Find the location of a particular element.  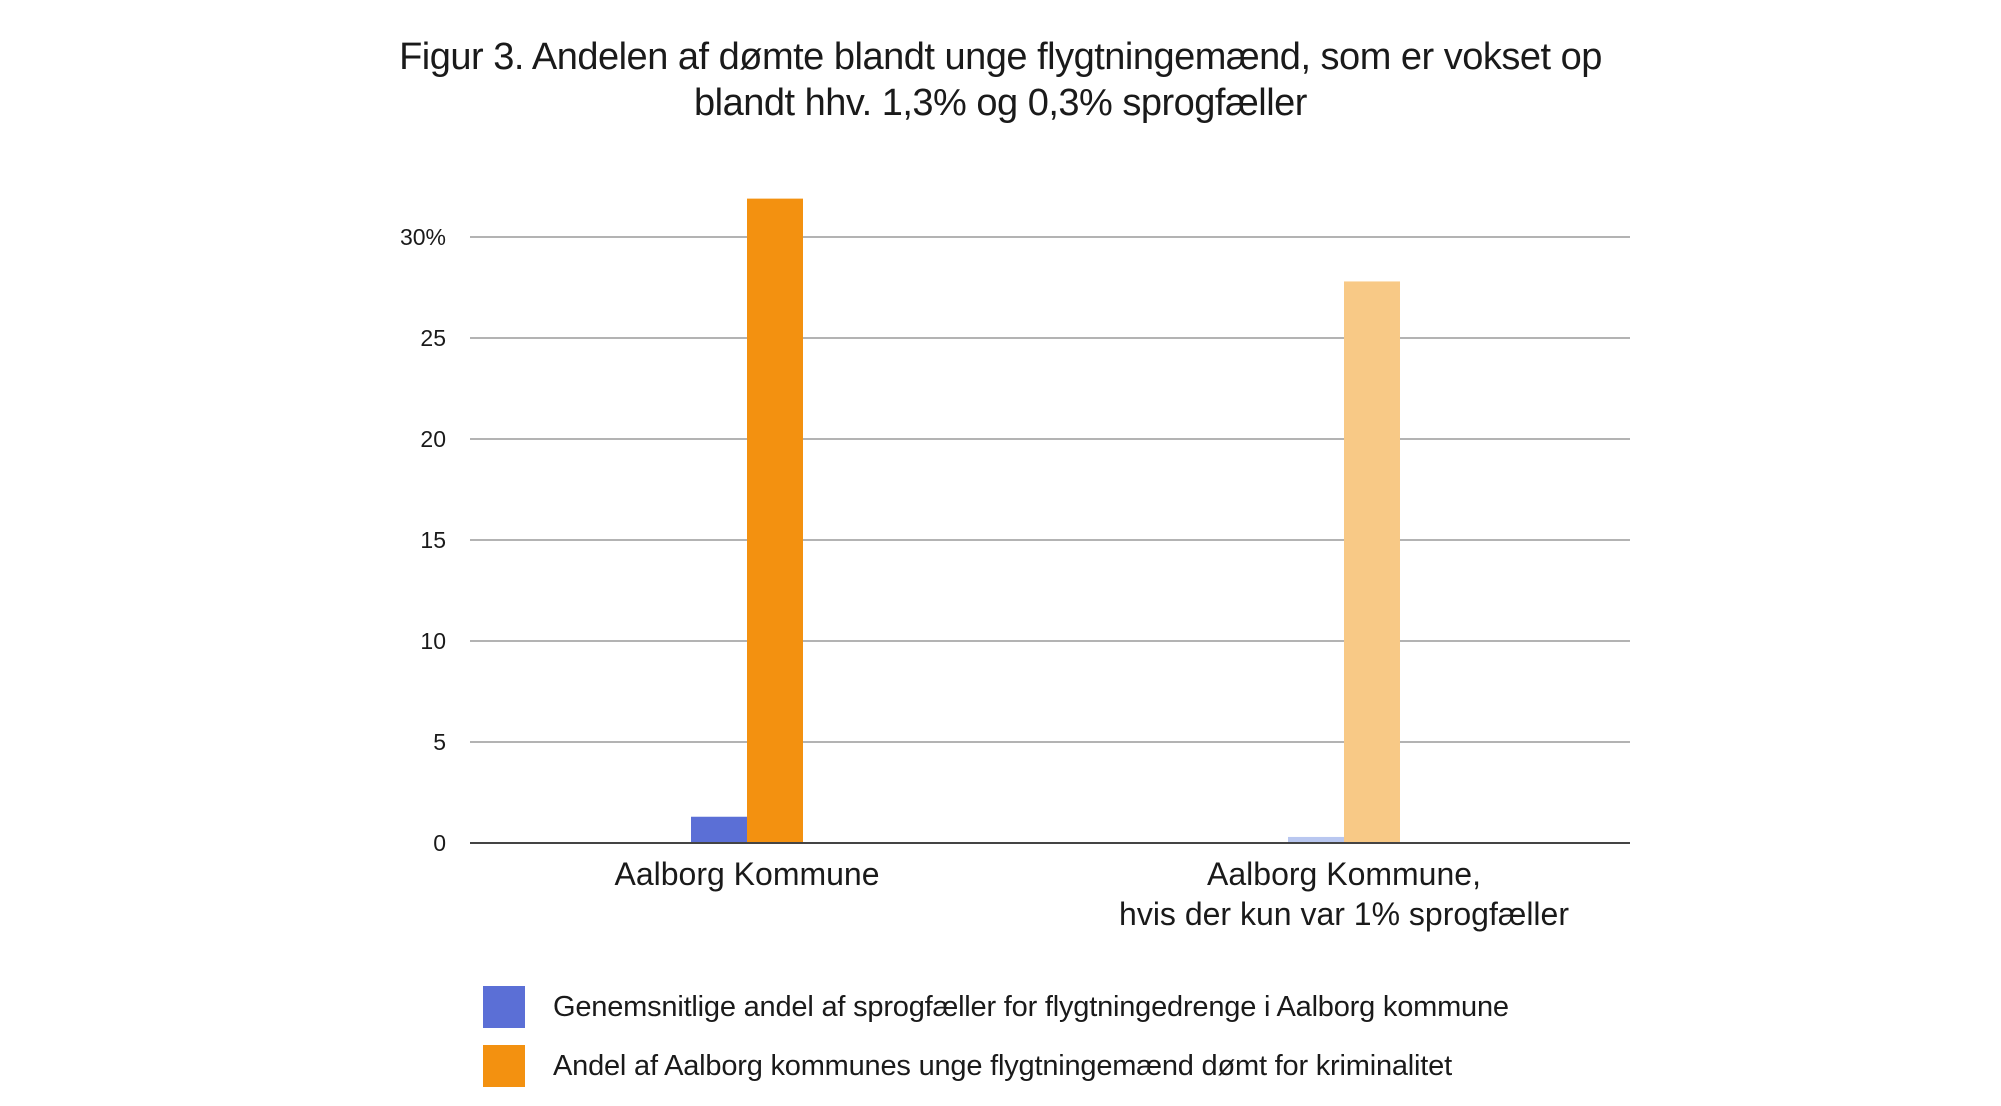

y-tick-labels: 0 5 10 15 20 25 30% is located at coordinates (423, 540).